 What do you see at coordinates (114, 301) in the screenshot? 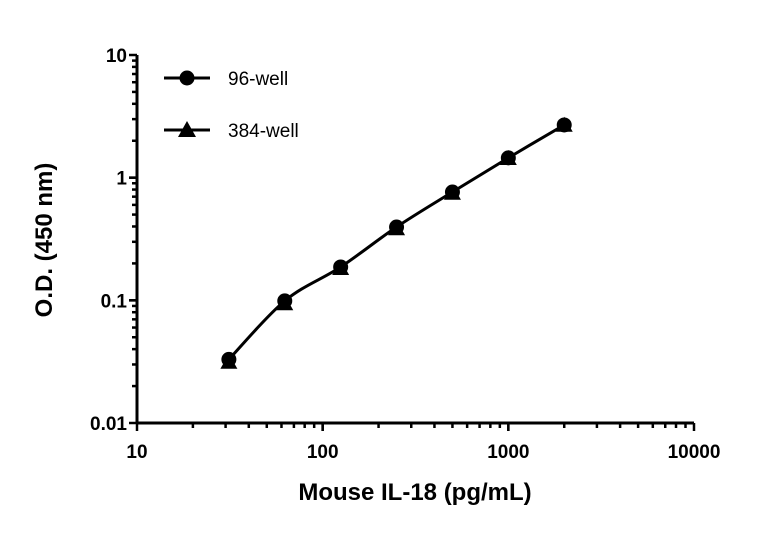
I see `y-tick-label: 0.1` at bounding box center [114, 301].